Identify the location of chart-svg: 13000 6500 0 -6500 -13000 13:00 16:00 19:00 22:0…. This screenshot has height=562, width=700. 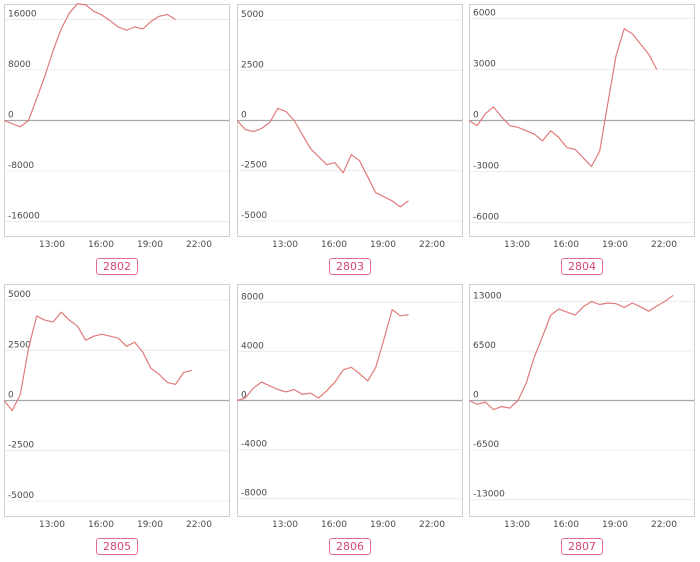
(581, 410).